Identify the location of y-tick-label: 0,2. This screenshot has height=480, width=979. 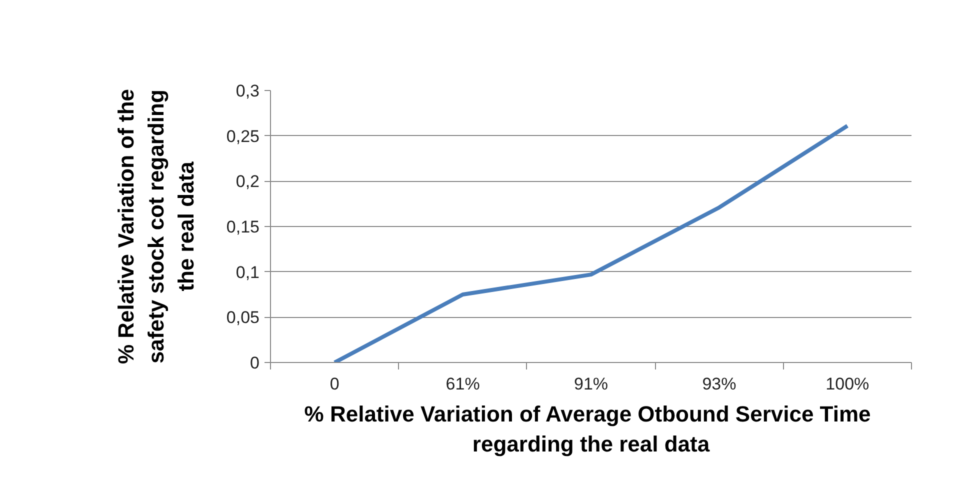
(248, 182).